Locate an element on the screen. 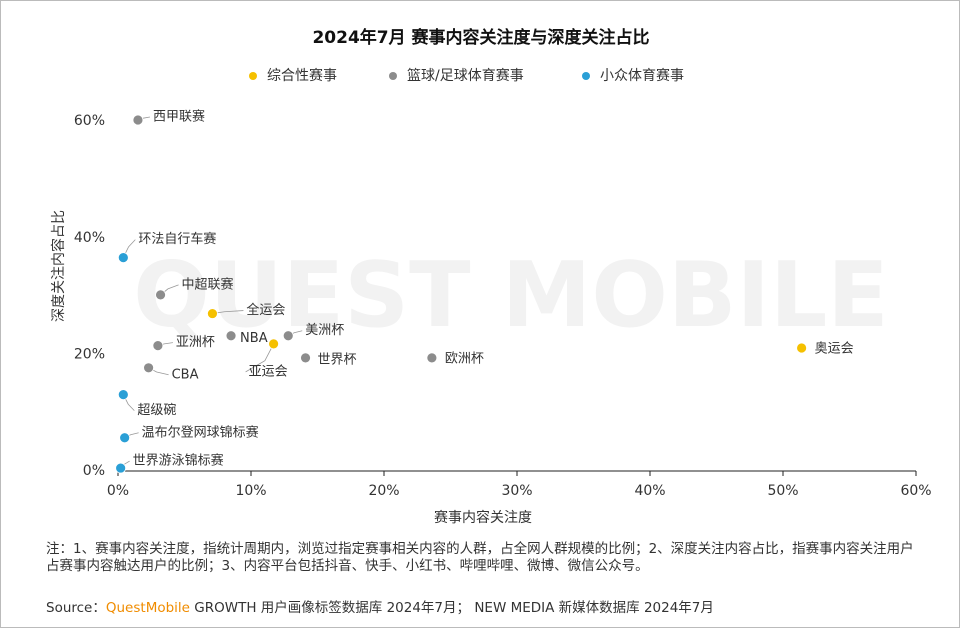 This screenshot has height=628, width=960. x-tick-label: 0% is located at coordinates (118, 491).